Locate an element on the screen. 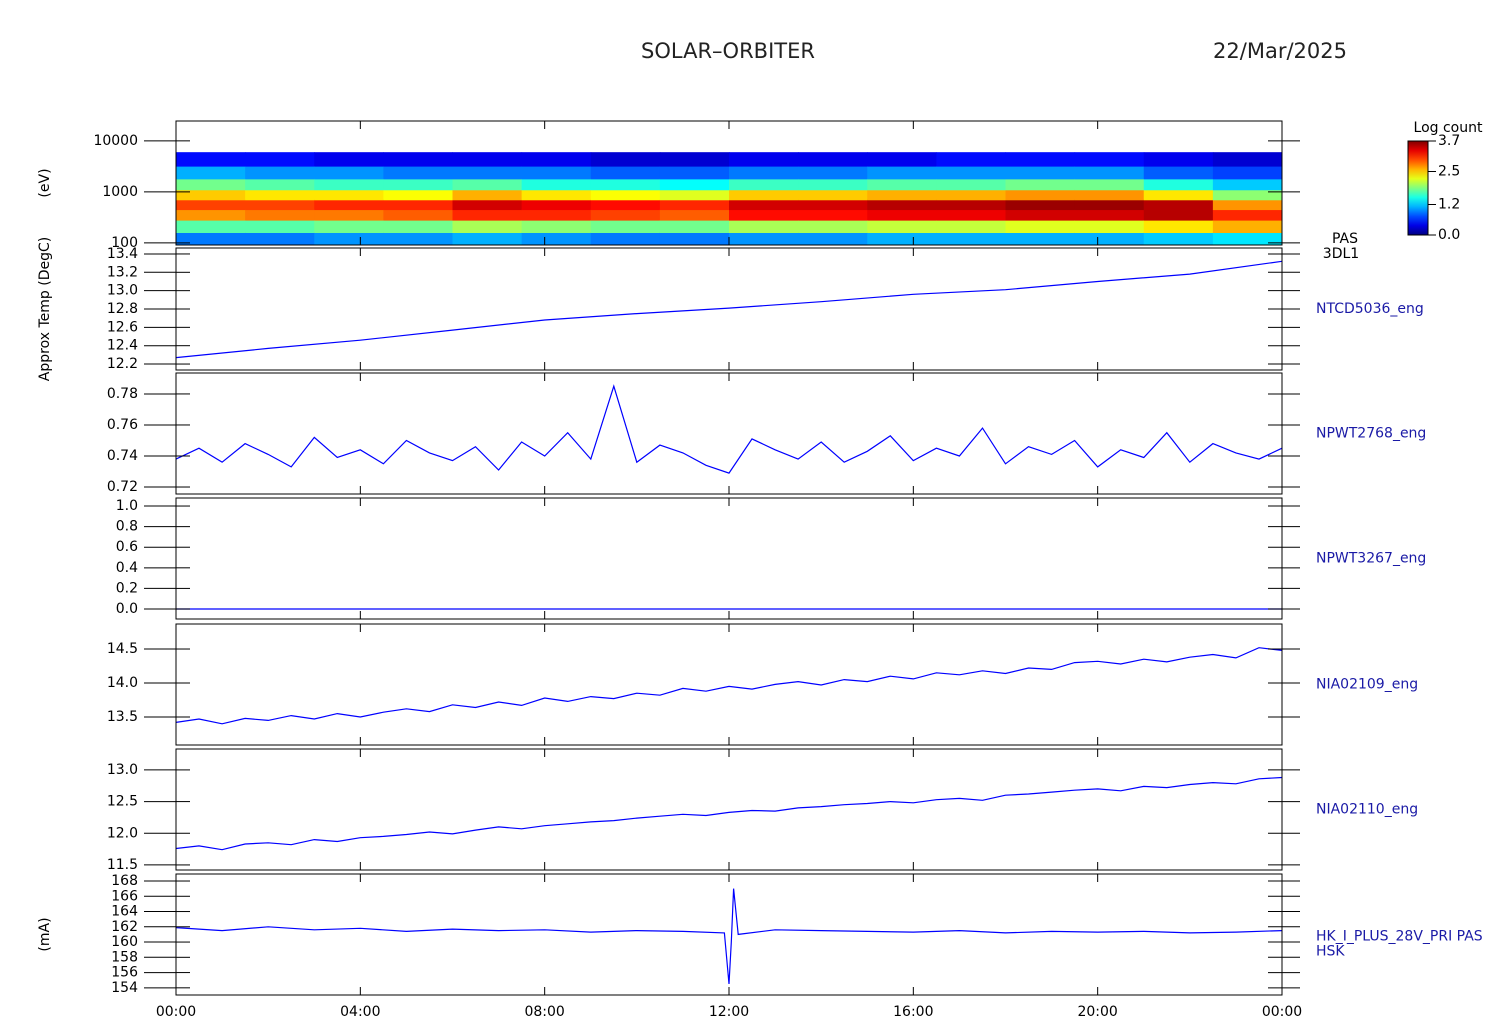 The height and width of the screenshot is (1020, 1512). y-tick-label: 14.5 is located at coordinates (122, 649).